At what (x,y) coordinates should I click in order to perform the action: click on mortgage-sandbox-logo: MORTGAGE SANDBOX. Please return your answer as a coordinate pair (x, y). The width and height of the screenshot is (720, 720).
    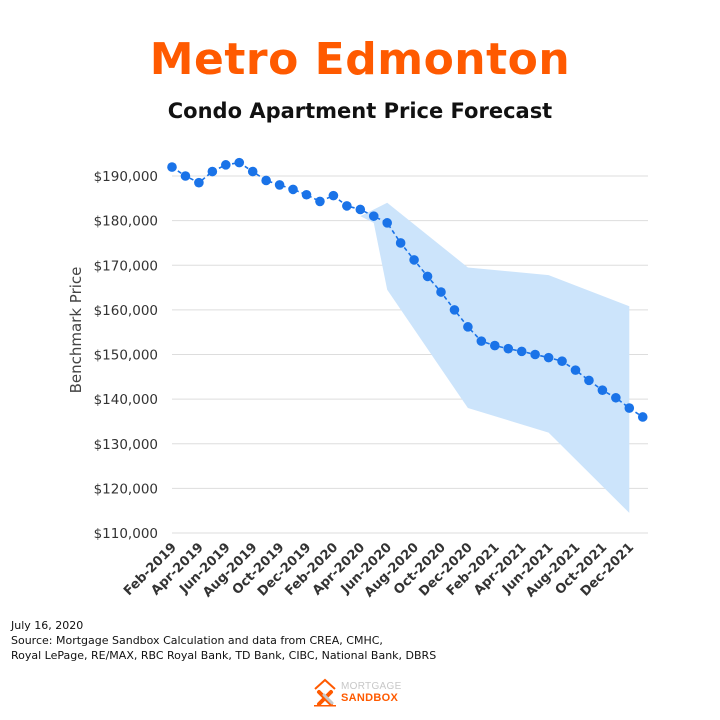
    Looking at the image, I should click on (367, 693).